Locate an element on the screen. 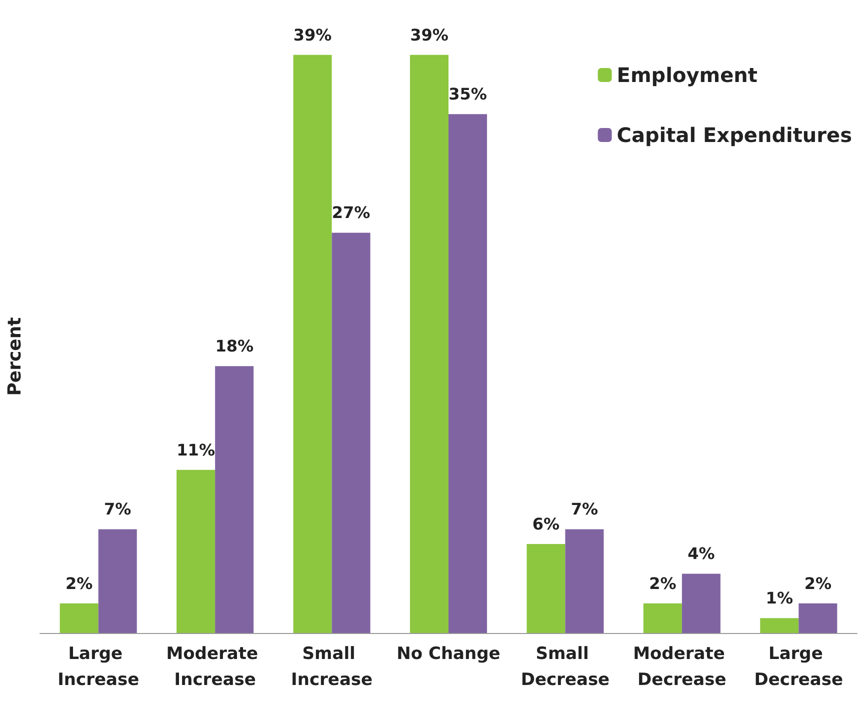 The width and height of the screenshot is (867, 713). legend-label: Capital Expenditures is located at coordinates (734, 135).